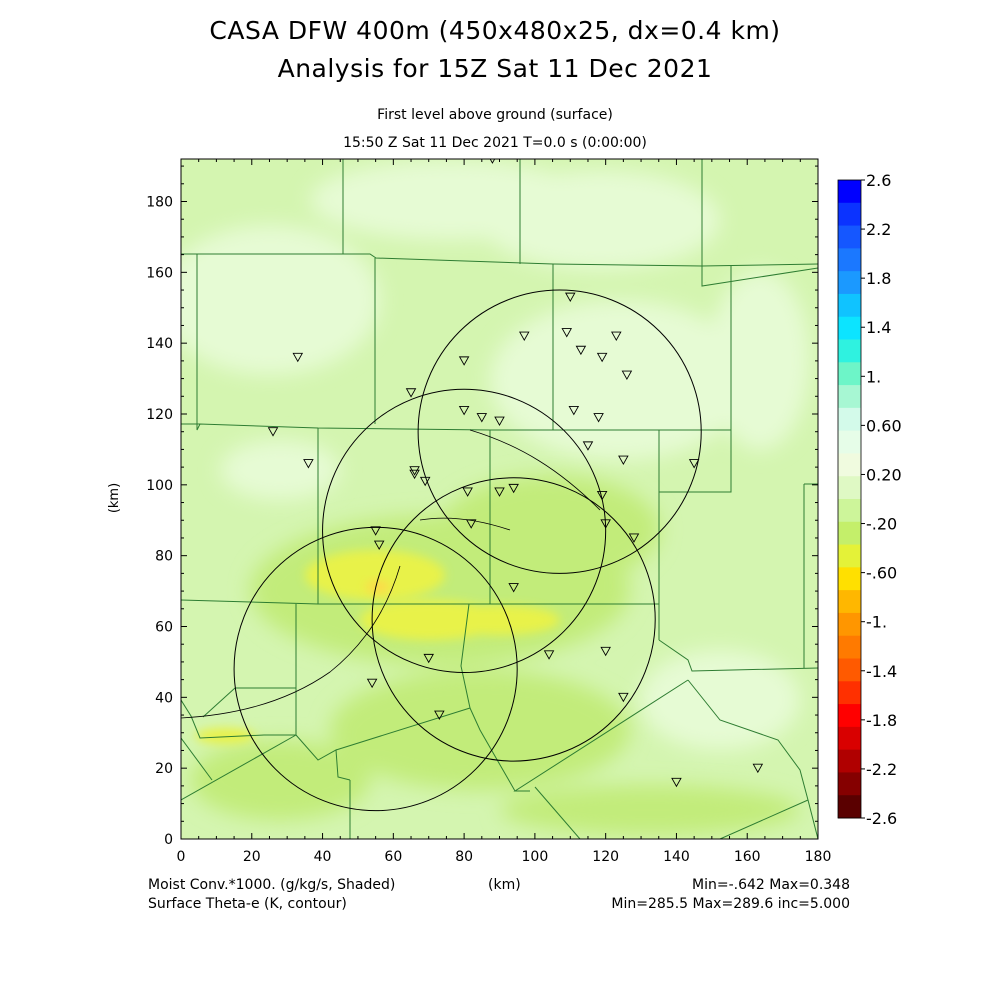  What do you see at coordinates (159, 486) in the screenshot?
I see `y-tick-label: 100` at bounding box center [159, 486].